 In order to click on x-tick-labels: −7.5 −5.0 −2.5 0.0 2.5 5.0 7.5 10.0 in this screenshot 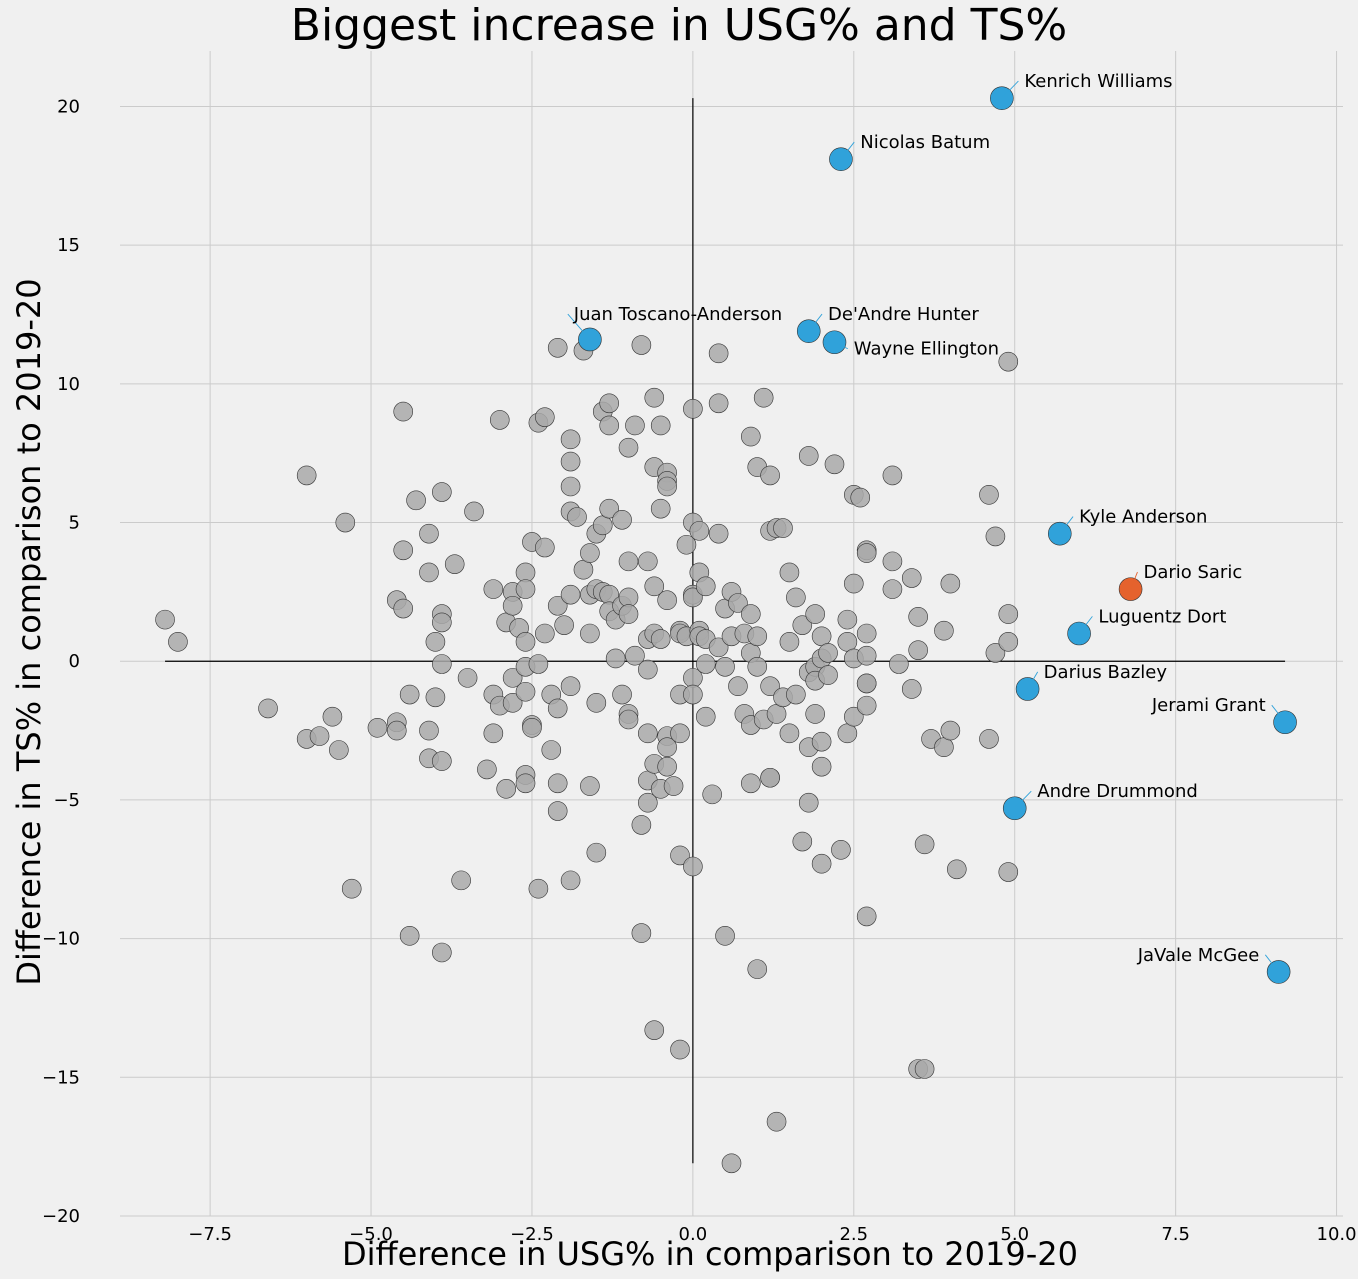, I will do `click(772, 1234)`.